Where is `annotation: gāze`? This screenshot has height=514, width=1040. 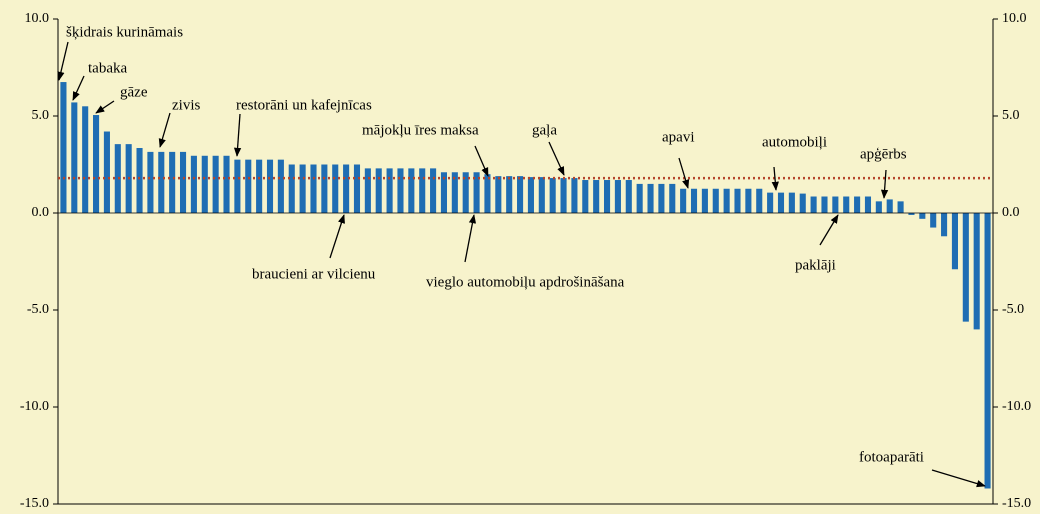 annotation: gāze is located at coordinates (134, 92).